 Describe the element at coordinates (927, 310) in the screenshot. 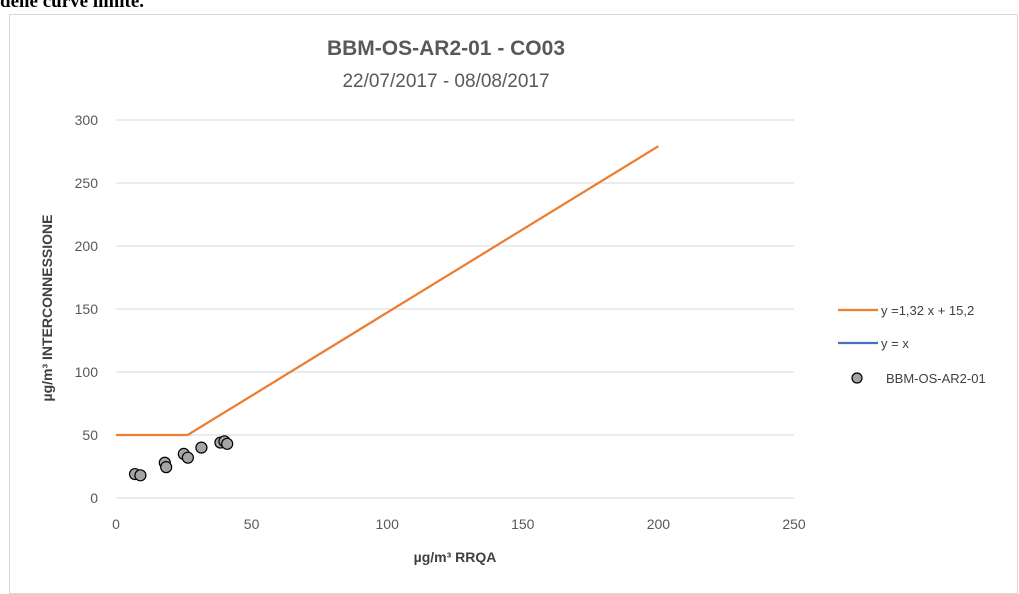

I see `legend-label-0: y =1,32 x + 15,2` at that location.